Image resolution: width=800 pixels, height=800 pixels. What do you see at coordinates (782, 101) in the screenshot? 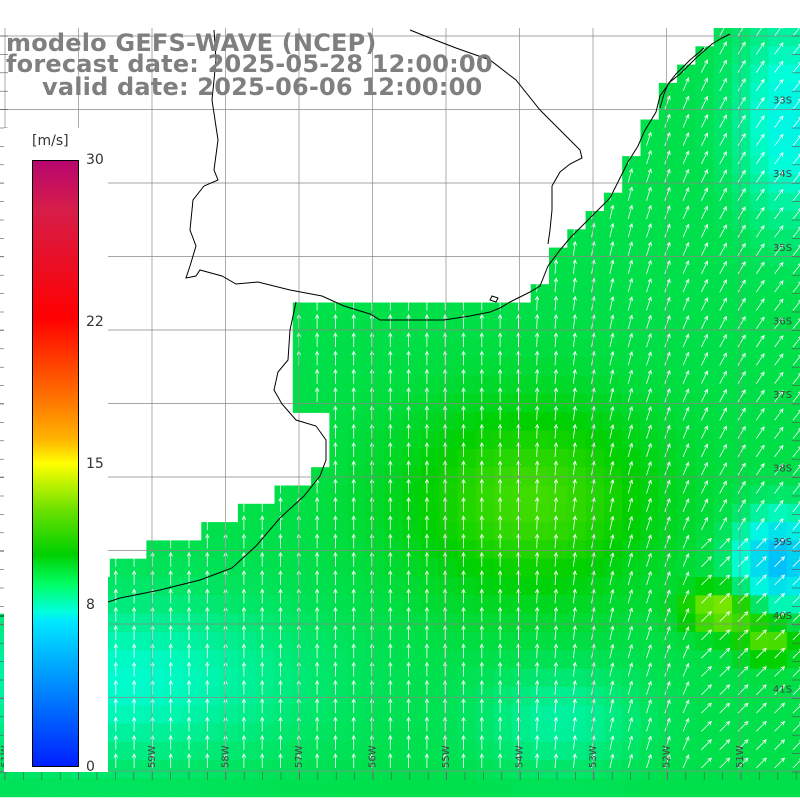
I see `lat-label: 33S` at bounding box center [782, 101].